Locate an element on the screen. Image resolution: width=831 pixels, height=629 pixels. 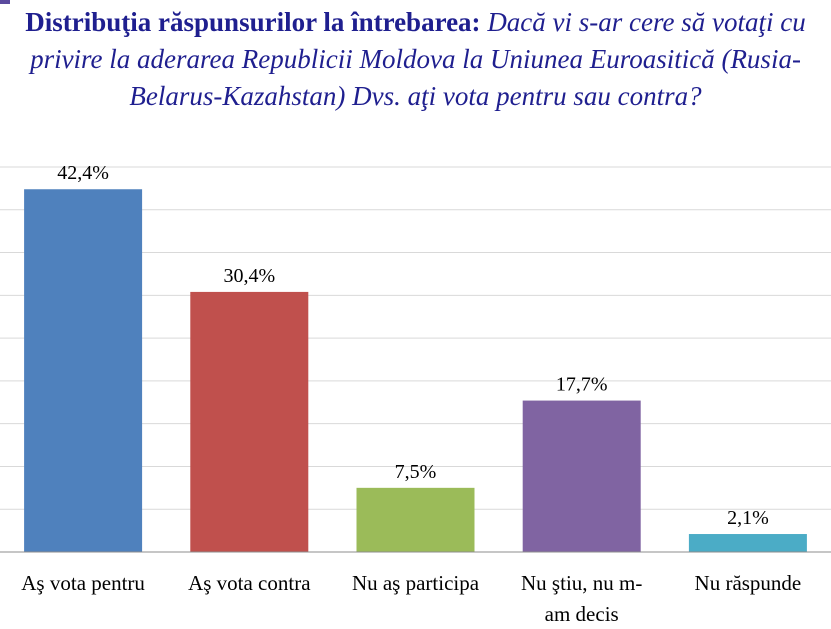
category-label: Nu aş participa is located at coordinates (416, 583).